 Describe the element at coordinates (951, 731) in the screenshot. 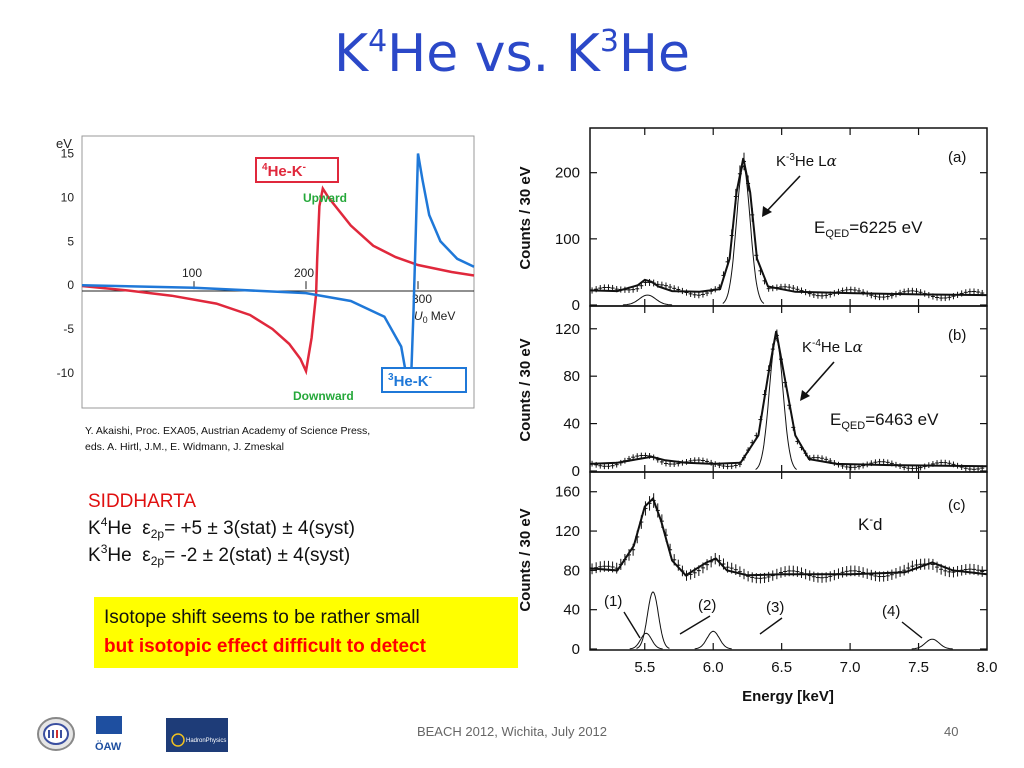

I see `page-number: 40` at that location.